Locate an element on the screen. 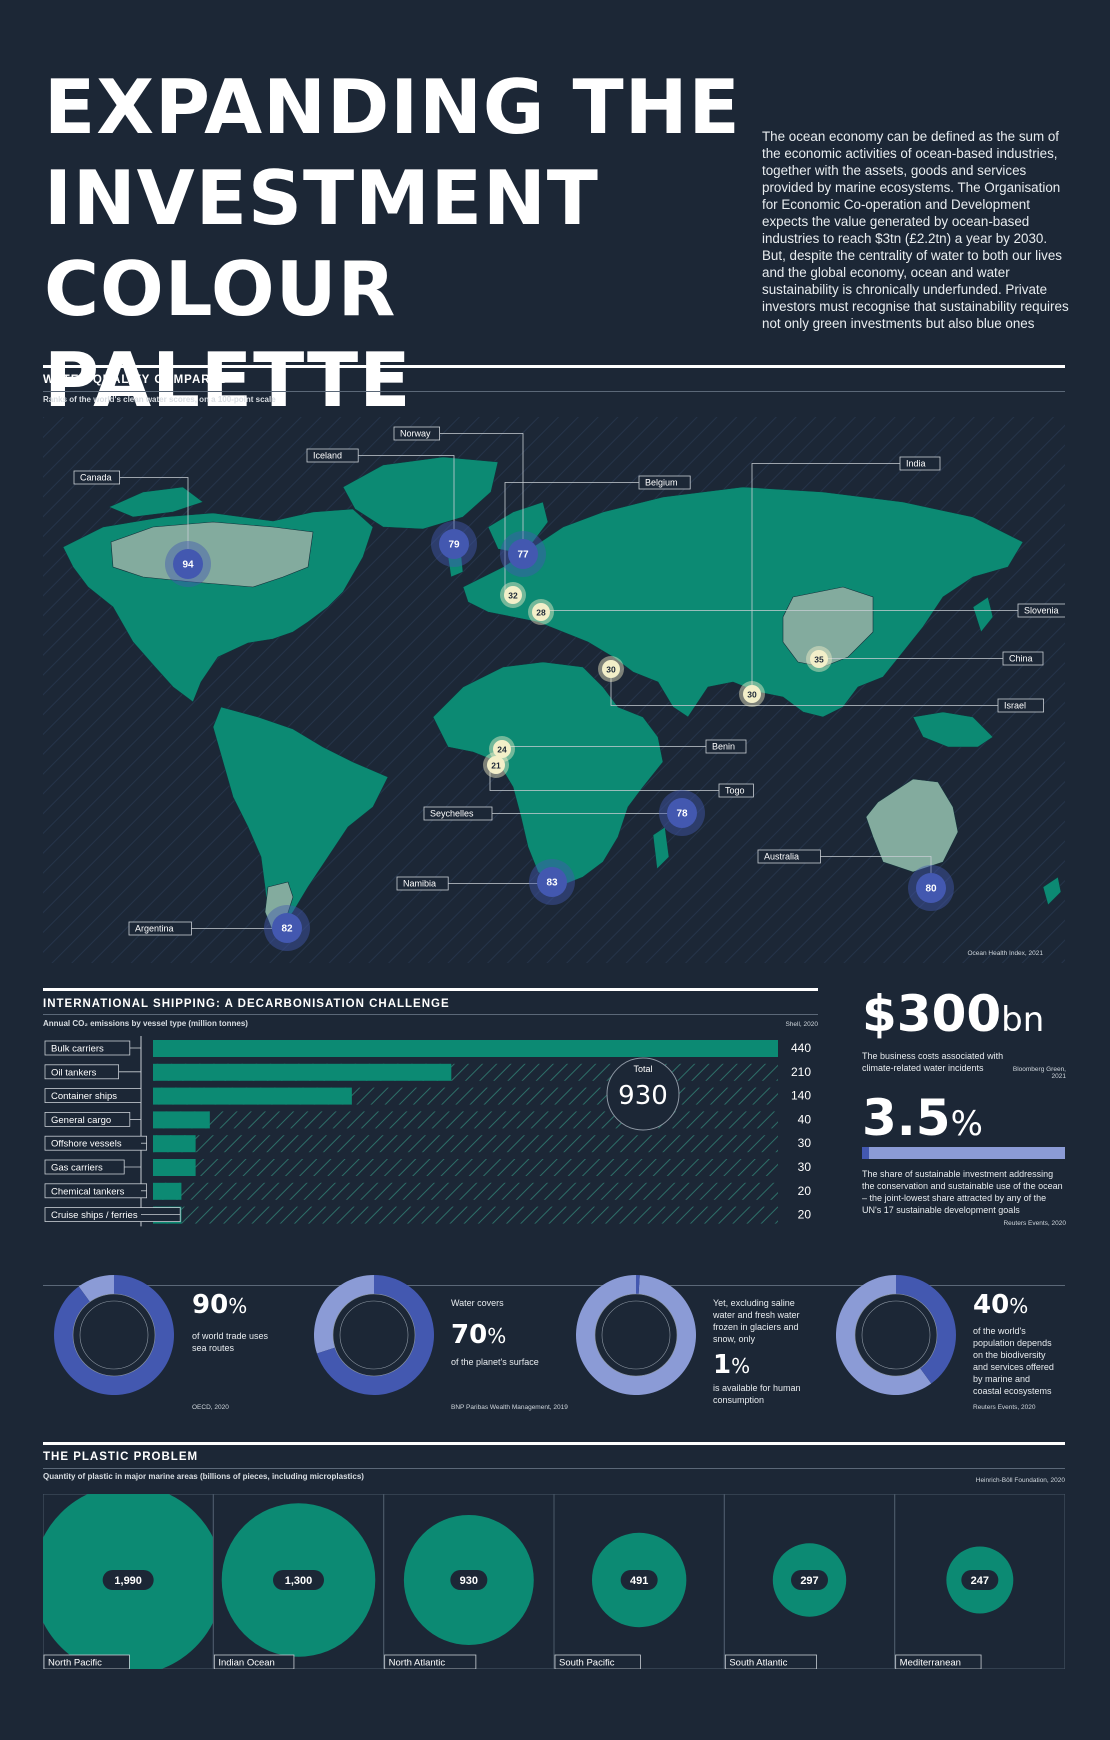 The width and height of the screenshot is (1110, 1740). donut-hole is located at coordinates (636, 1335).